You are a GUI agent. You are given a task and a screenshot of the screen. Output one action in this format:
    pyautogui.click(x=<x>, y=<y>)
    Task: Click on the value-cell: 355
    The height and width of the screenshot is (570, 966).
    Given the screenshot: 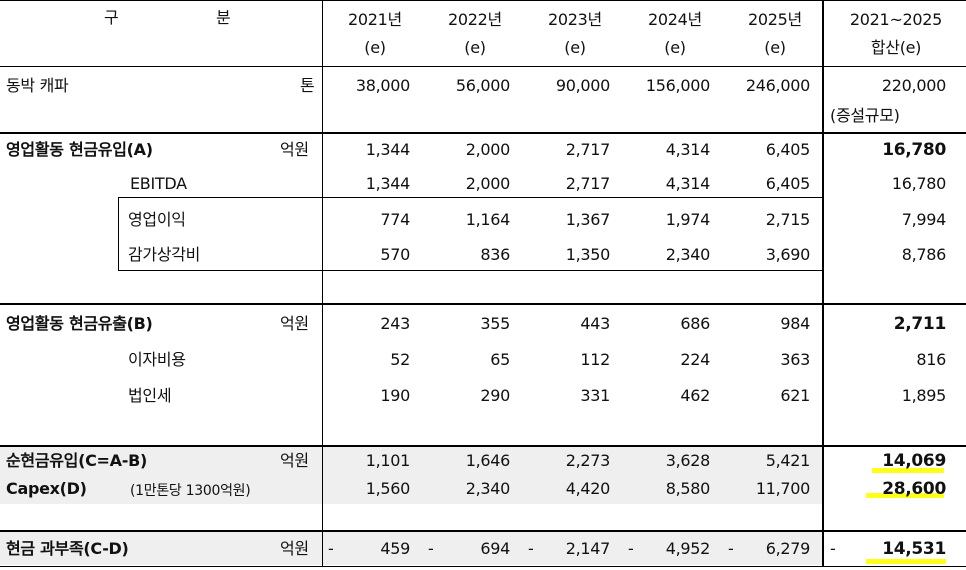 What is the action you would take?
    pyautogui.click(x=495, y=323)
    